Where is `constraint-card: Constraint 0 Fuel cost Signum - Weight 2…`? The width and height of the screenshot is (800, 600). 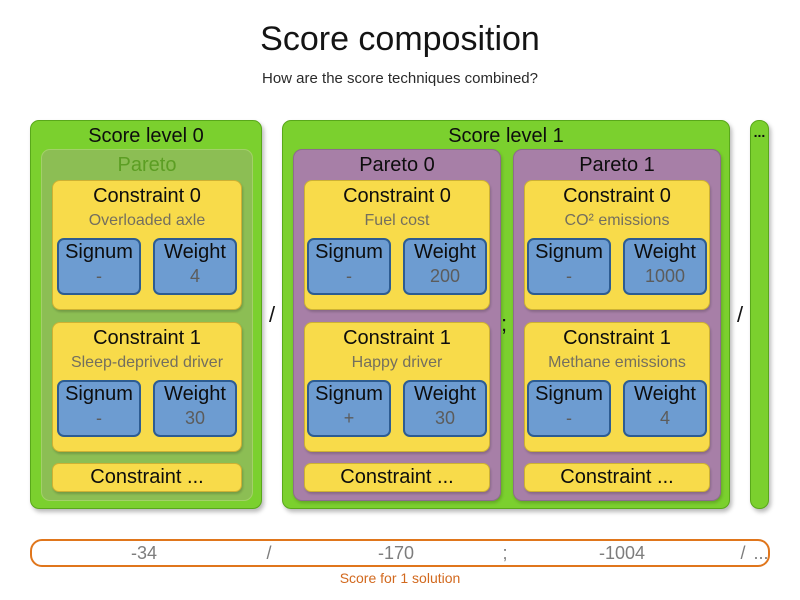
constraint-card: Constraint 0 Fuel cost Signum - Weight 2… is located at coordinates (397, 245).